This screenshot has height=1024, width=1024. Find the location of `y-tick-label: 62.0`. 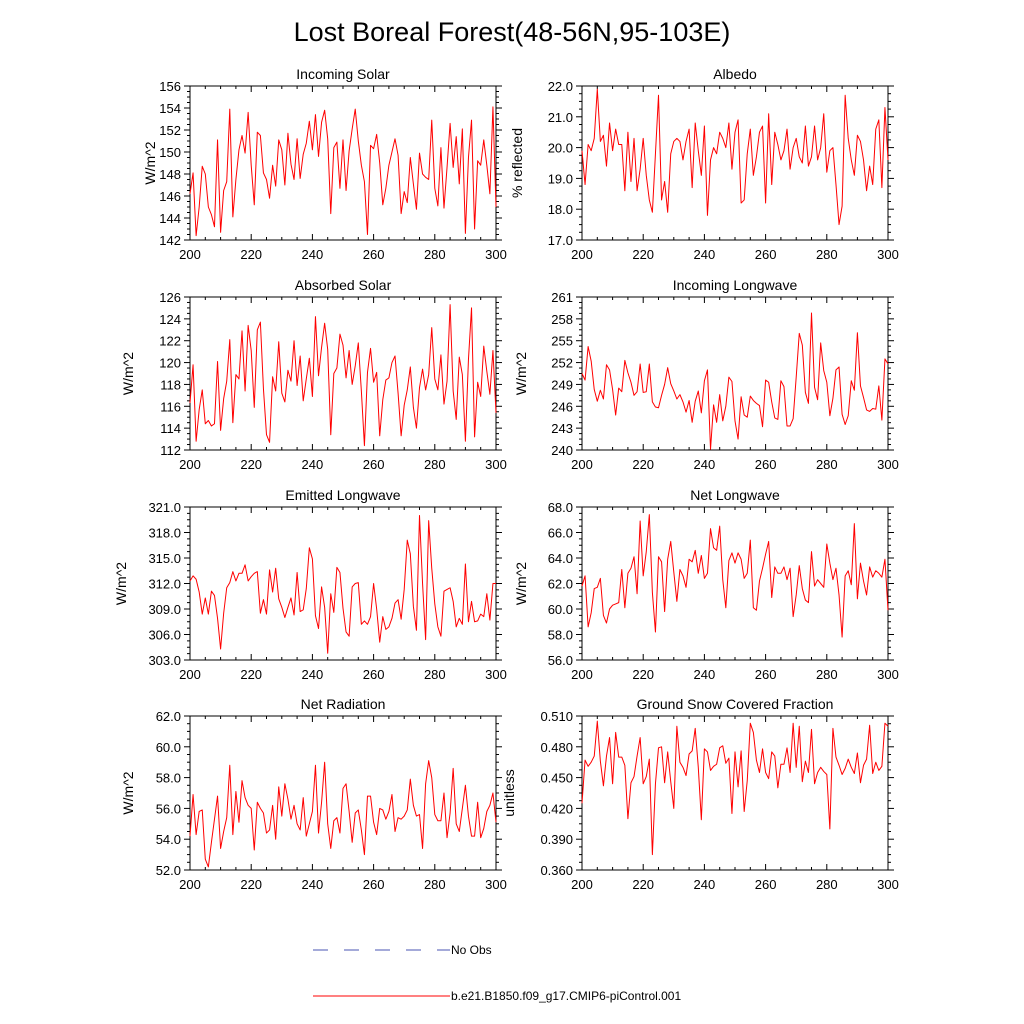

y-tick-label: 62.0 is located at coordinates (168, 716).